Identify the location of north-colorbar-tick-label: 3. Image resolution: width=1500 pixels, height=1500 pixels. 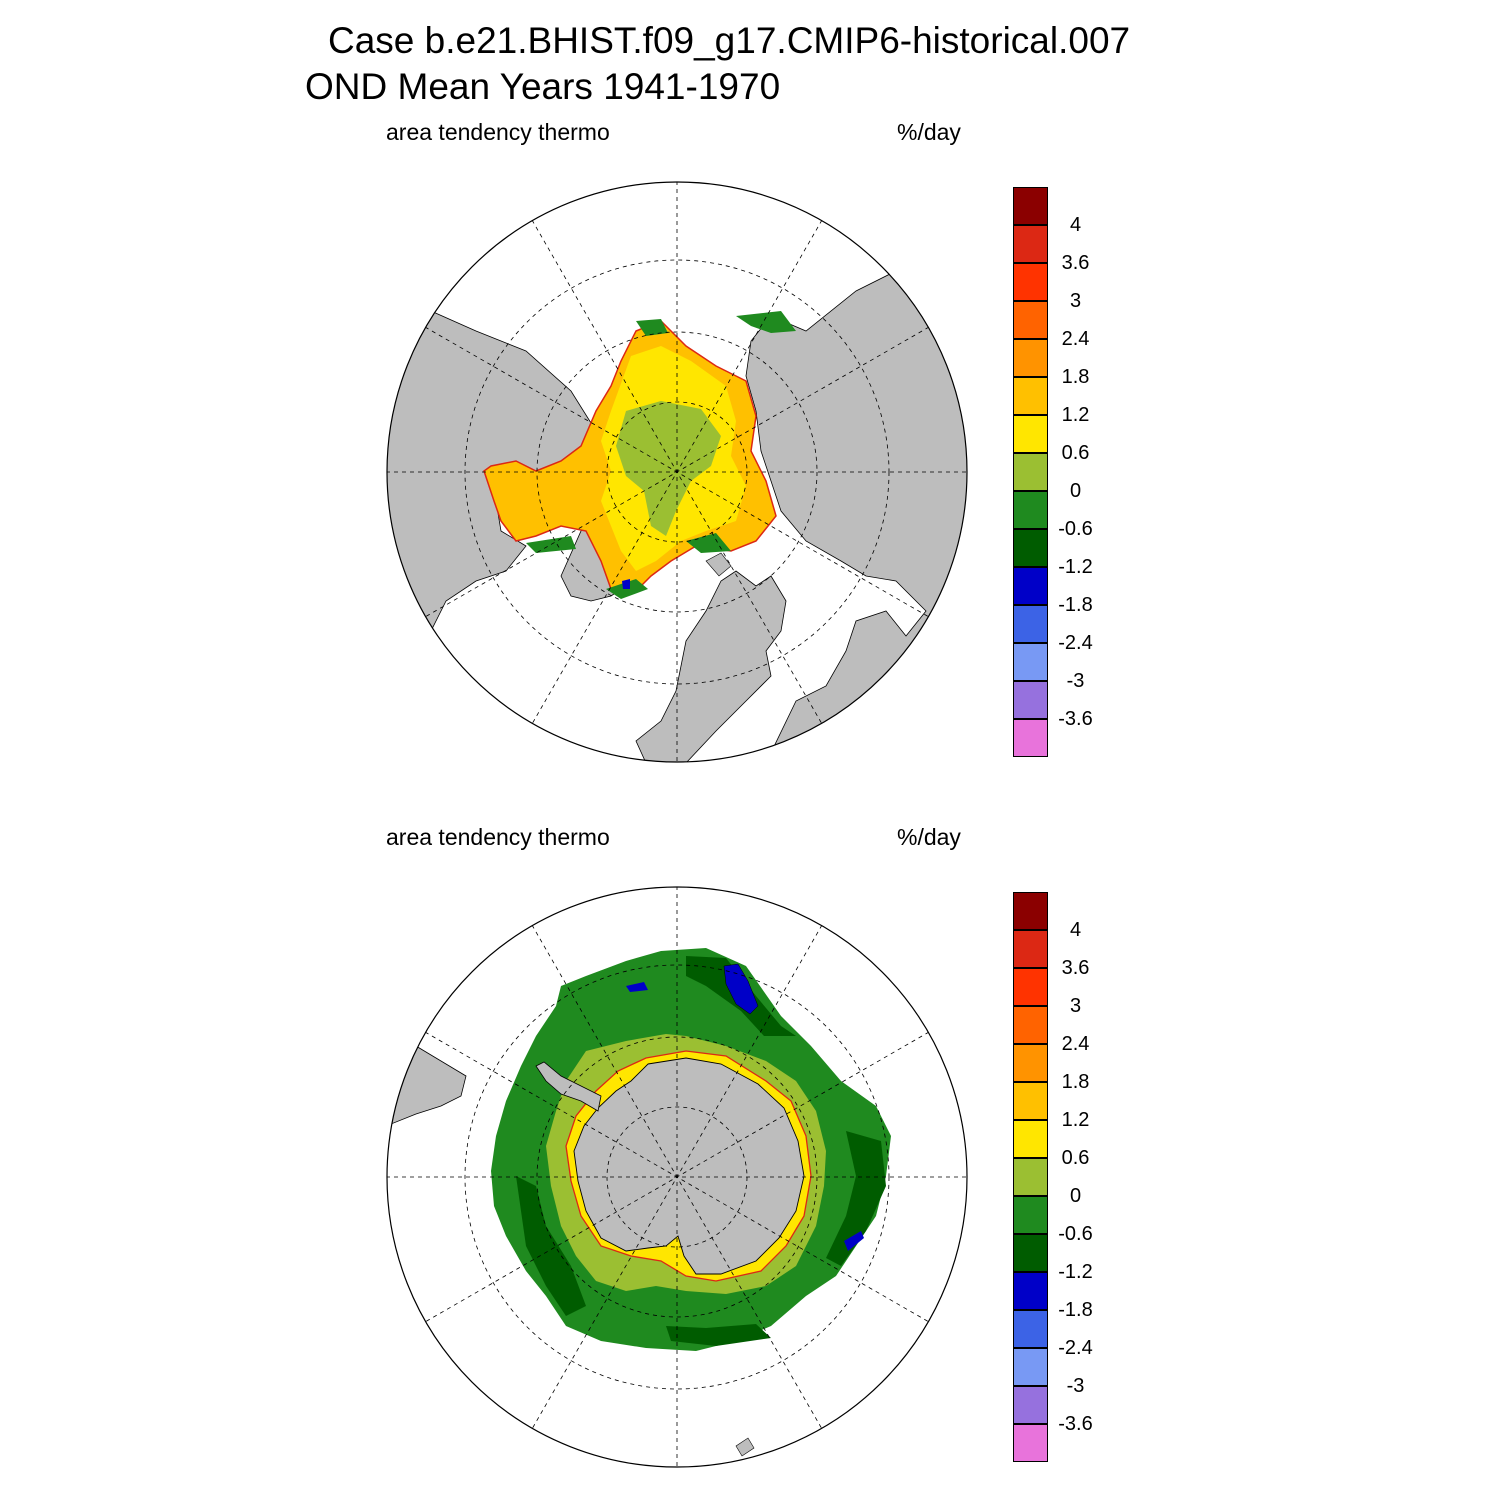
(1075, 301).